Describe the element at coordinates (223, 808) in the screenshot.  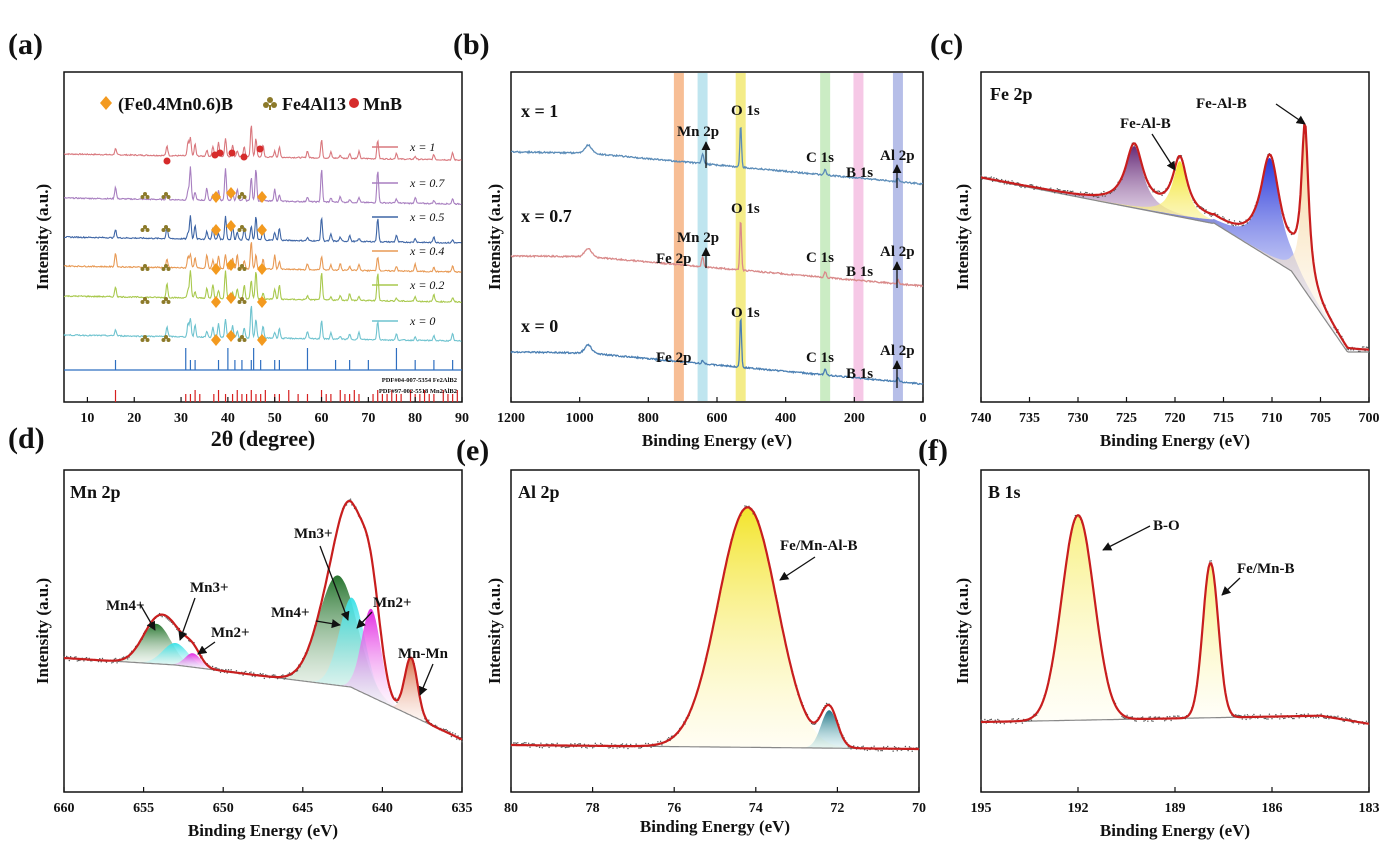
I see `xtick-label: 650` at that location.